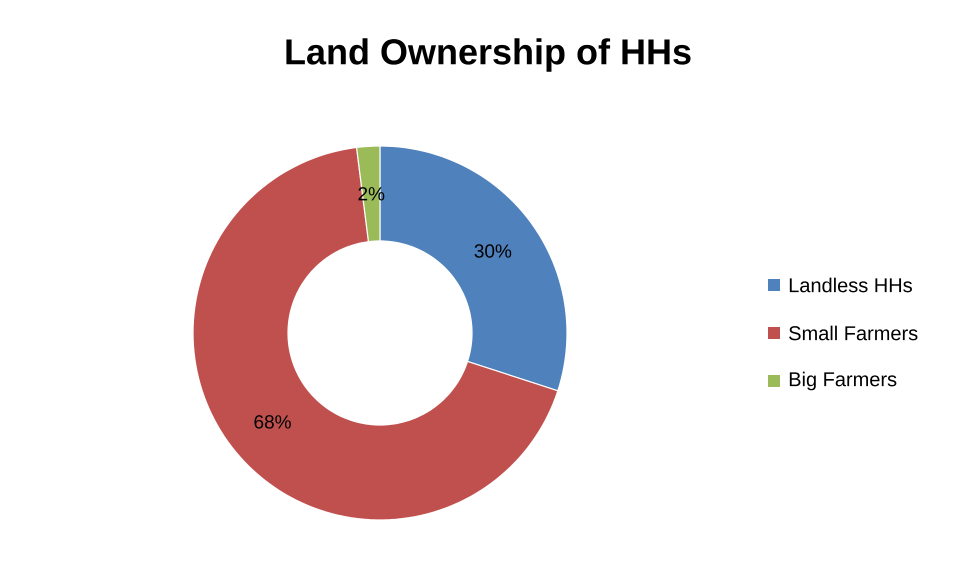 The width and height of the screenshot is (959, 577). I want to click on data-label: 68%, so click(272, 422).